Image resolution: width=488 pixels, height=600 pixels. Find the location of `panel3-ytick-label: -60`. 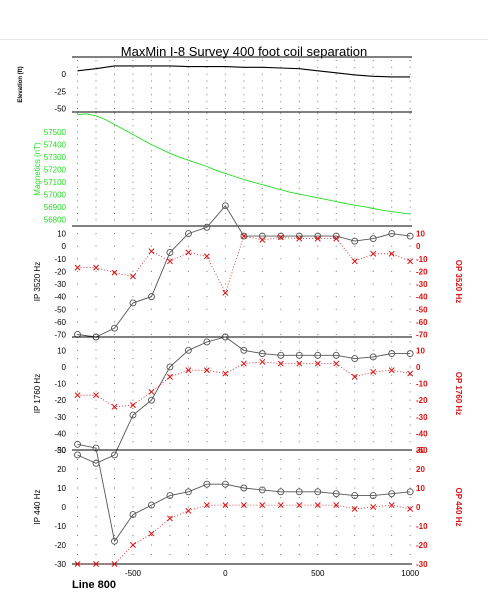

panel3-ytick-label: -60 is located at coordinates (60, 322).